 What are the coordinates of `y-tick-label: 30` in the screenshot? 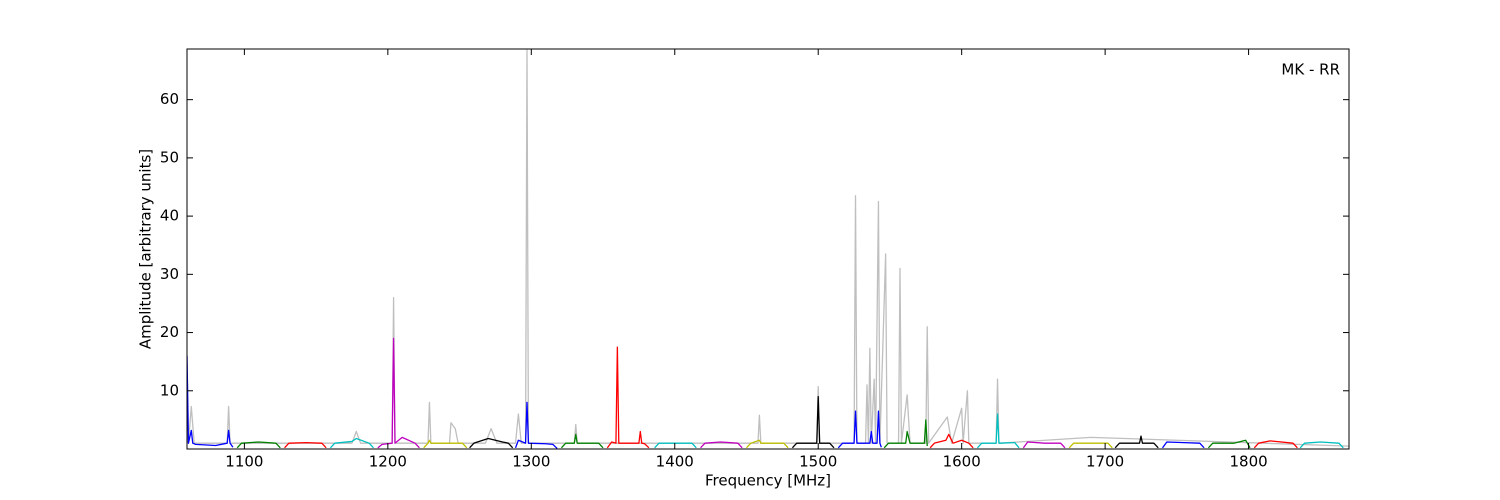 It's located at (169, 274).